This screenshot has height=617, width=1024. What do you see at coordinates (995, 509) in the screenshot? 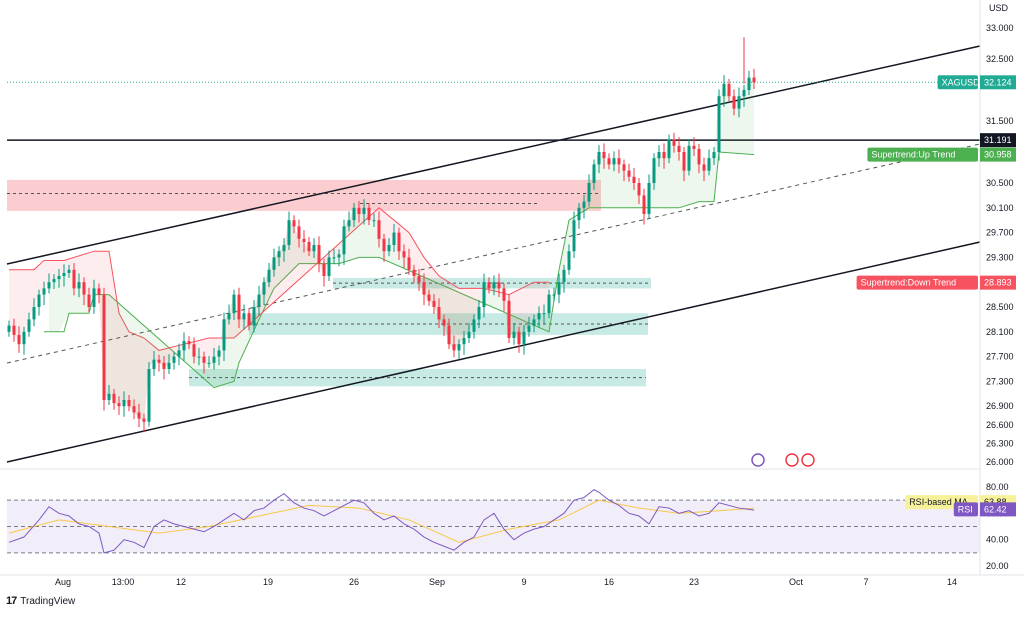
I see `rsi-tag-value: 62.42` at bounding box center [995, 509].